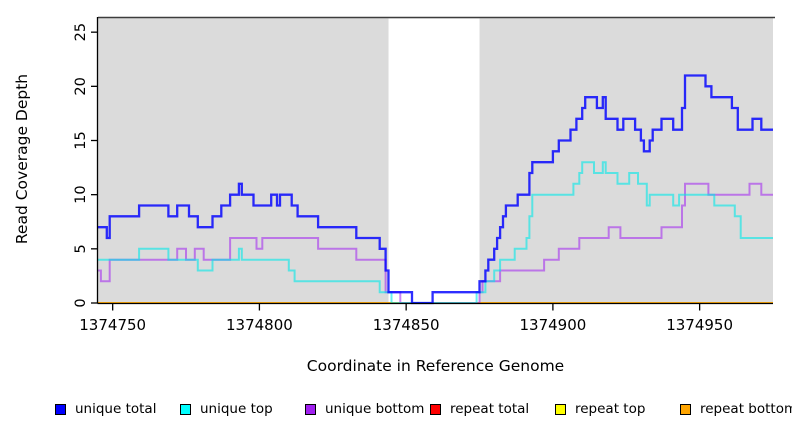 Image resolution: width=792 pixels, height=432 pixels. What do you see at coordinates (81, 302) in the screenshot?
I see `y-tick-label: 0` at bounding box center [81, 302].